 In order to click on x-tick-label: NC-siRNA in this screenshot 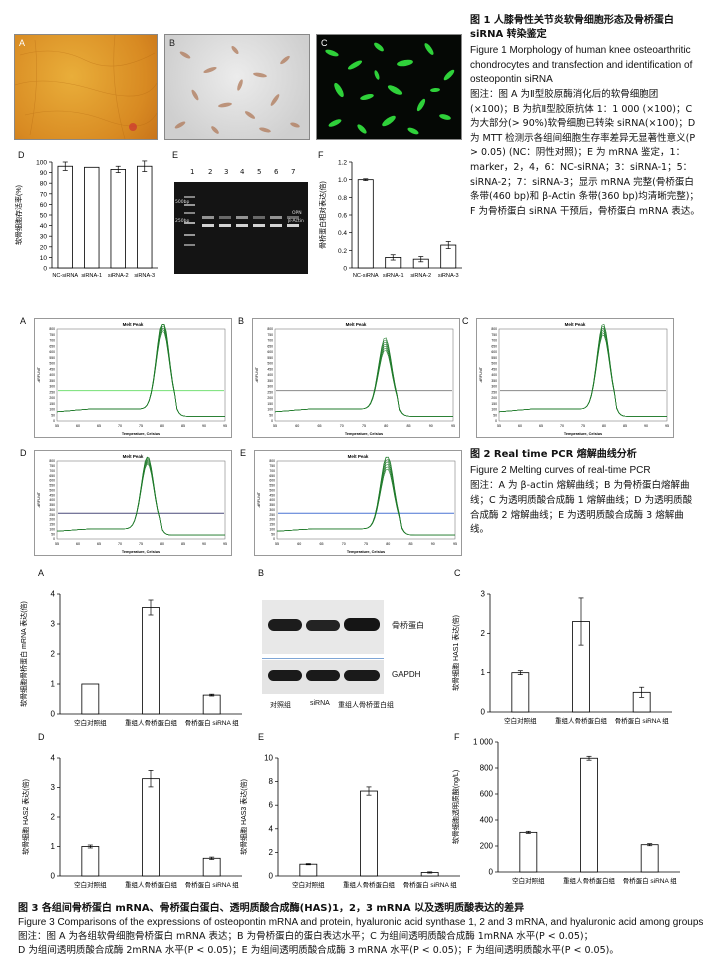, I will do `click(366, 276)`.